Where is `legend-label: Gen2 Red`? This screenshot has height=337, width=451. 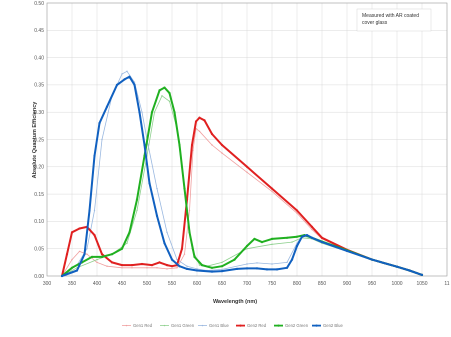
legend-label: Gen2 Red is located at coordinates (257, 325).